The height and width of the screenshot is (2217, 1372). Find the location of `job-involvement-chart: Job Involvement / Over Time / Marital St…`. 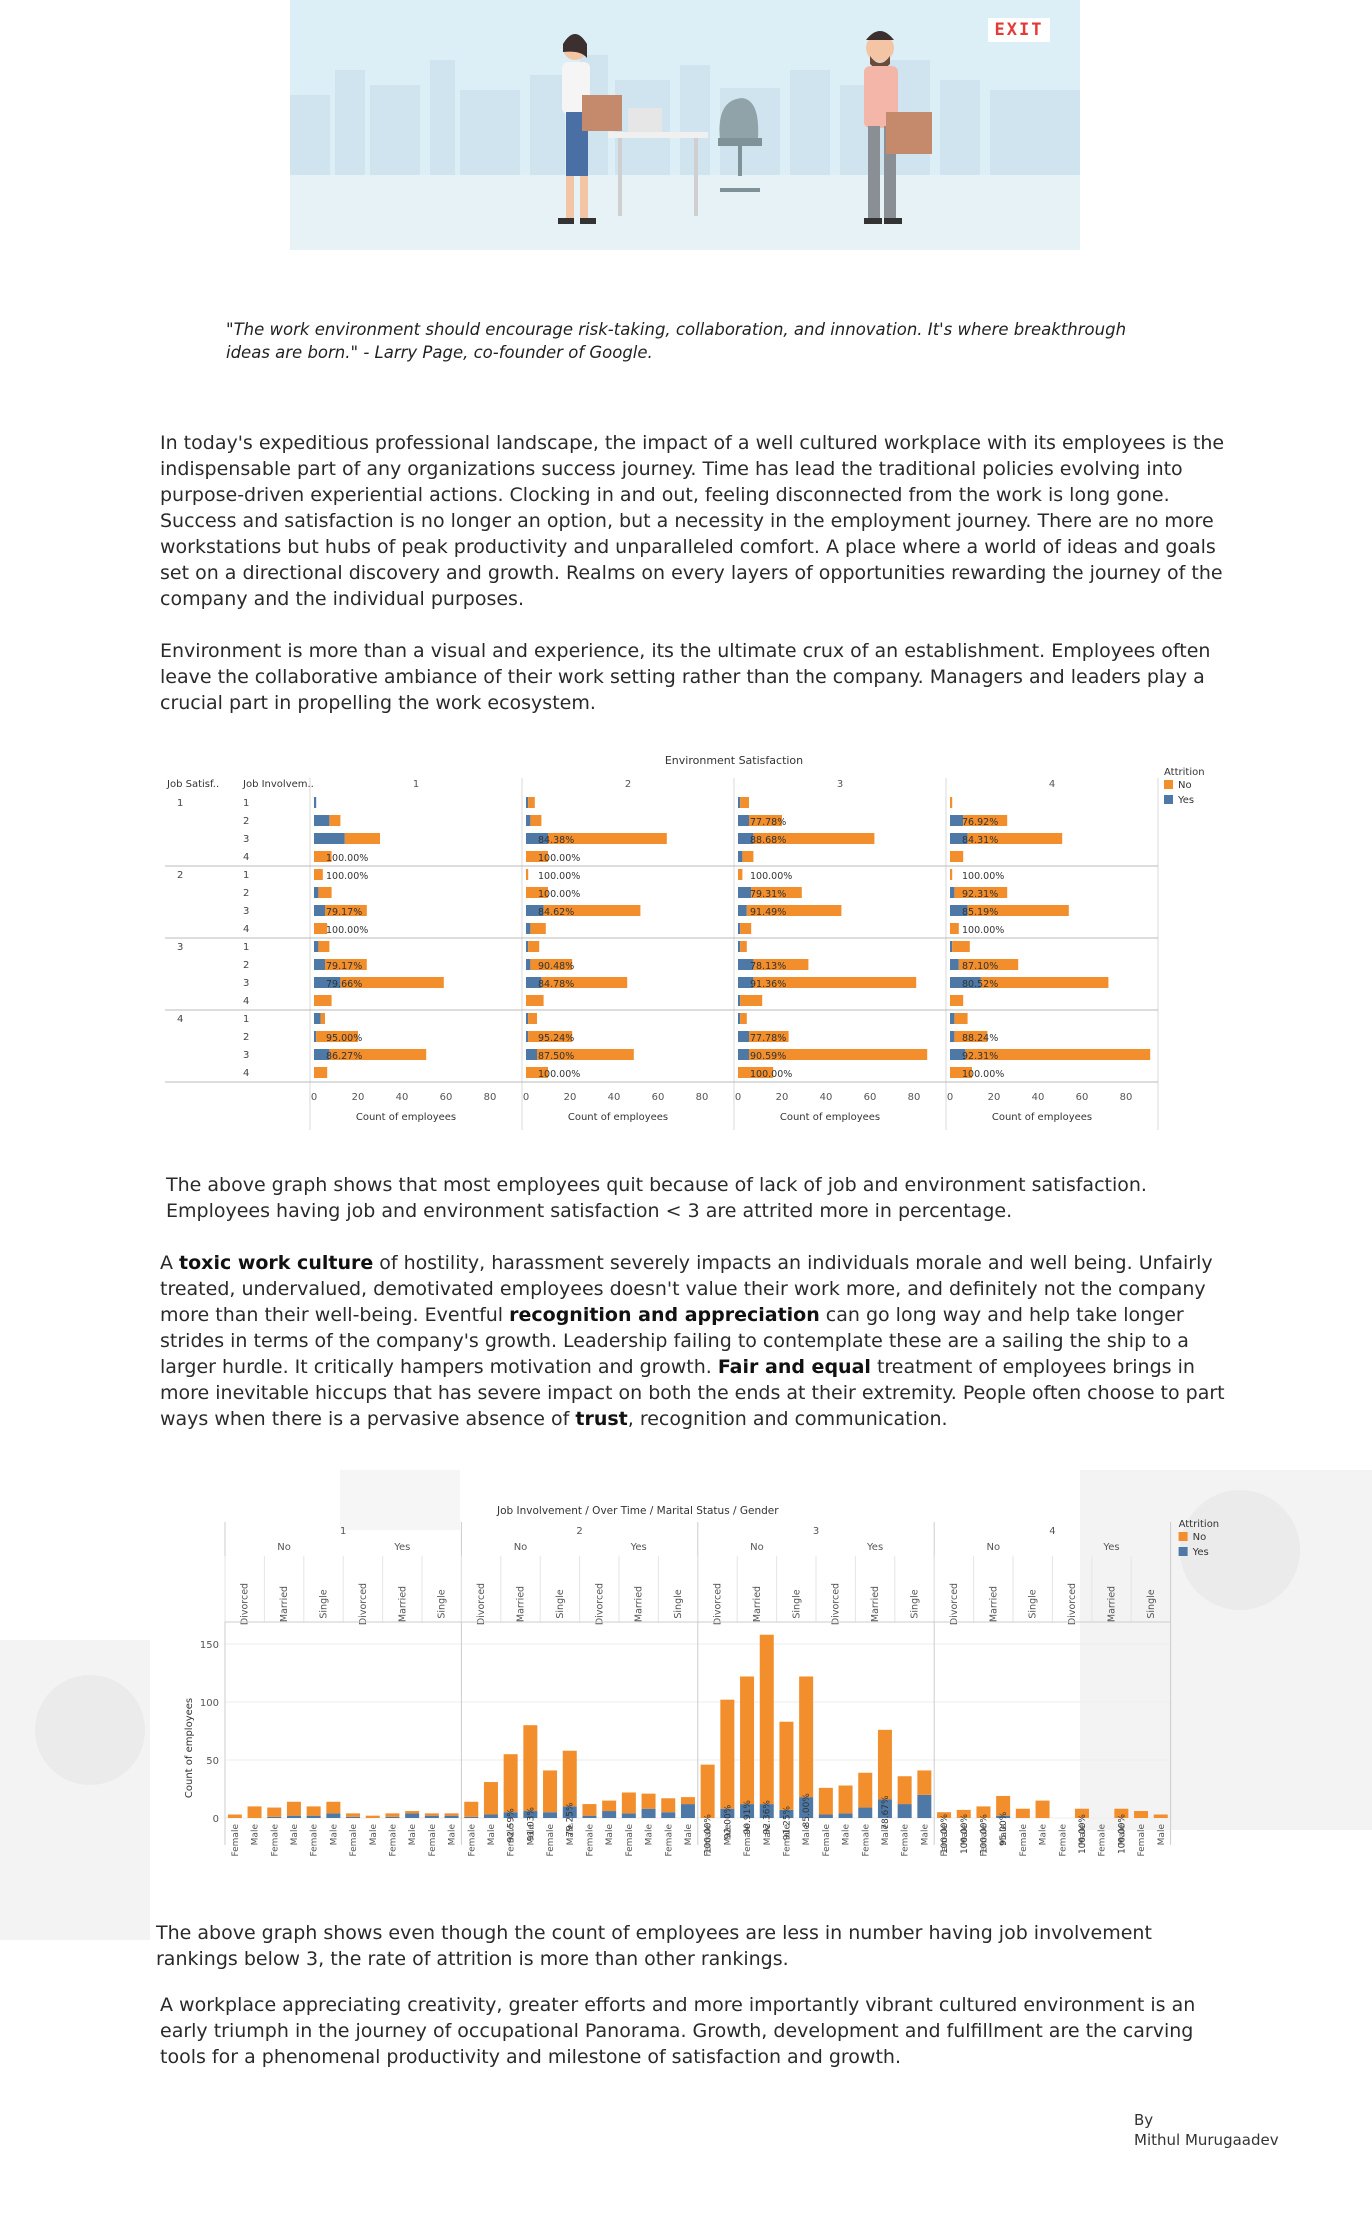

job-involvement-chart: Job Involvement / Over Time / Marital St… is located at coordinates (702, 1681).